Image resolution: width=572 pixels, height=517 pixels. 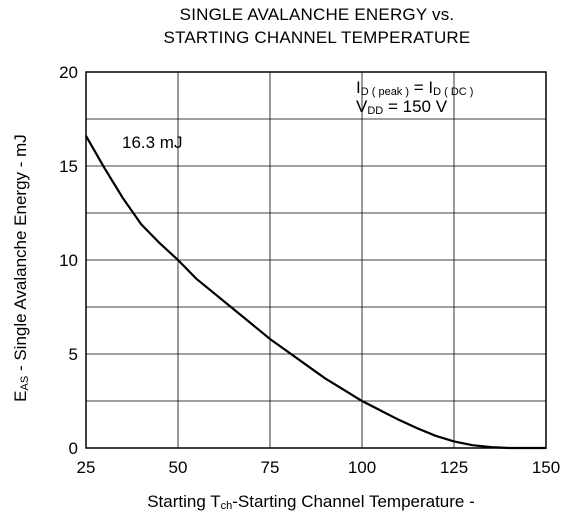 What do you see at coordinates (73, 448) in the screenshot?
I see `y-tick-label: 0` at bounding box center [73, 448].